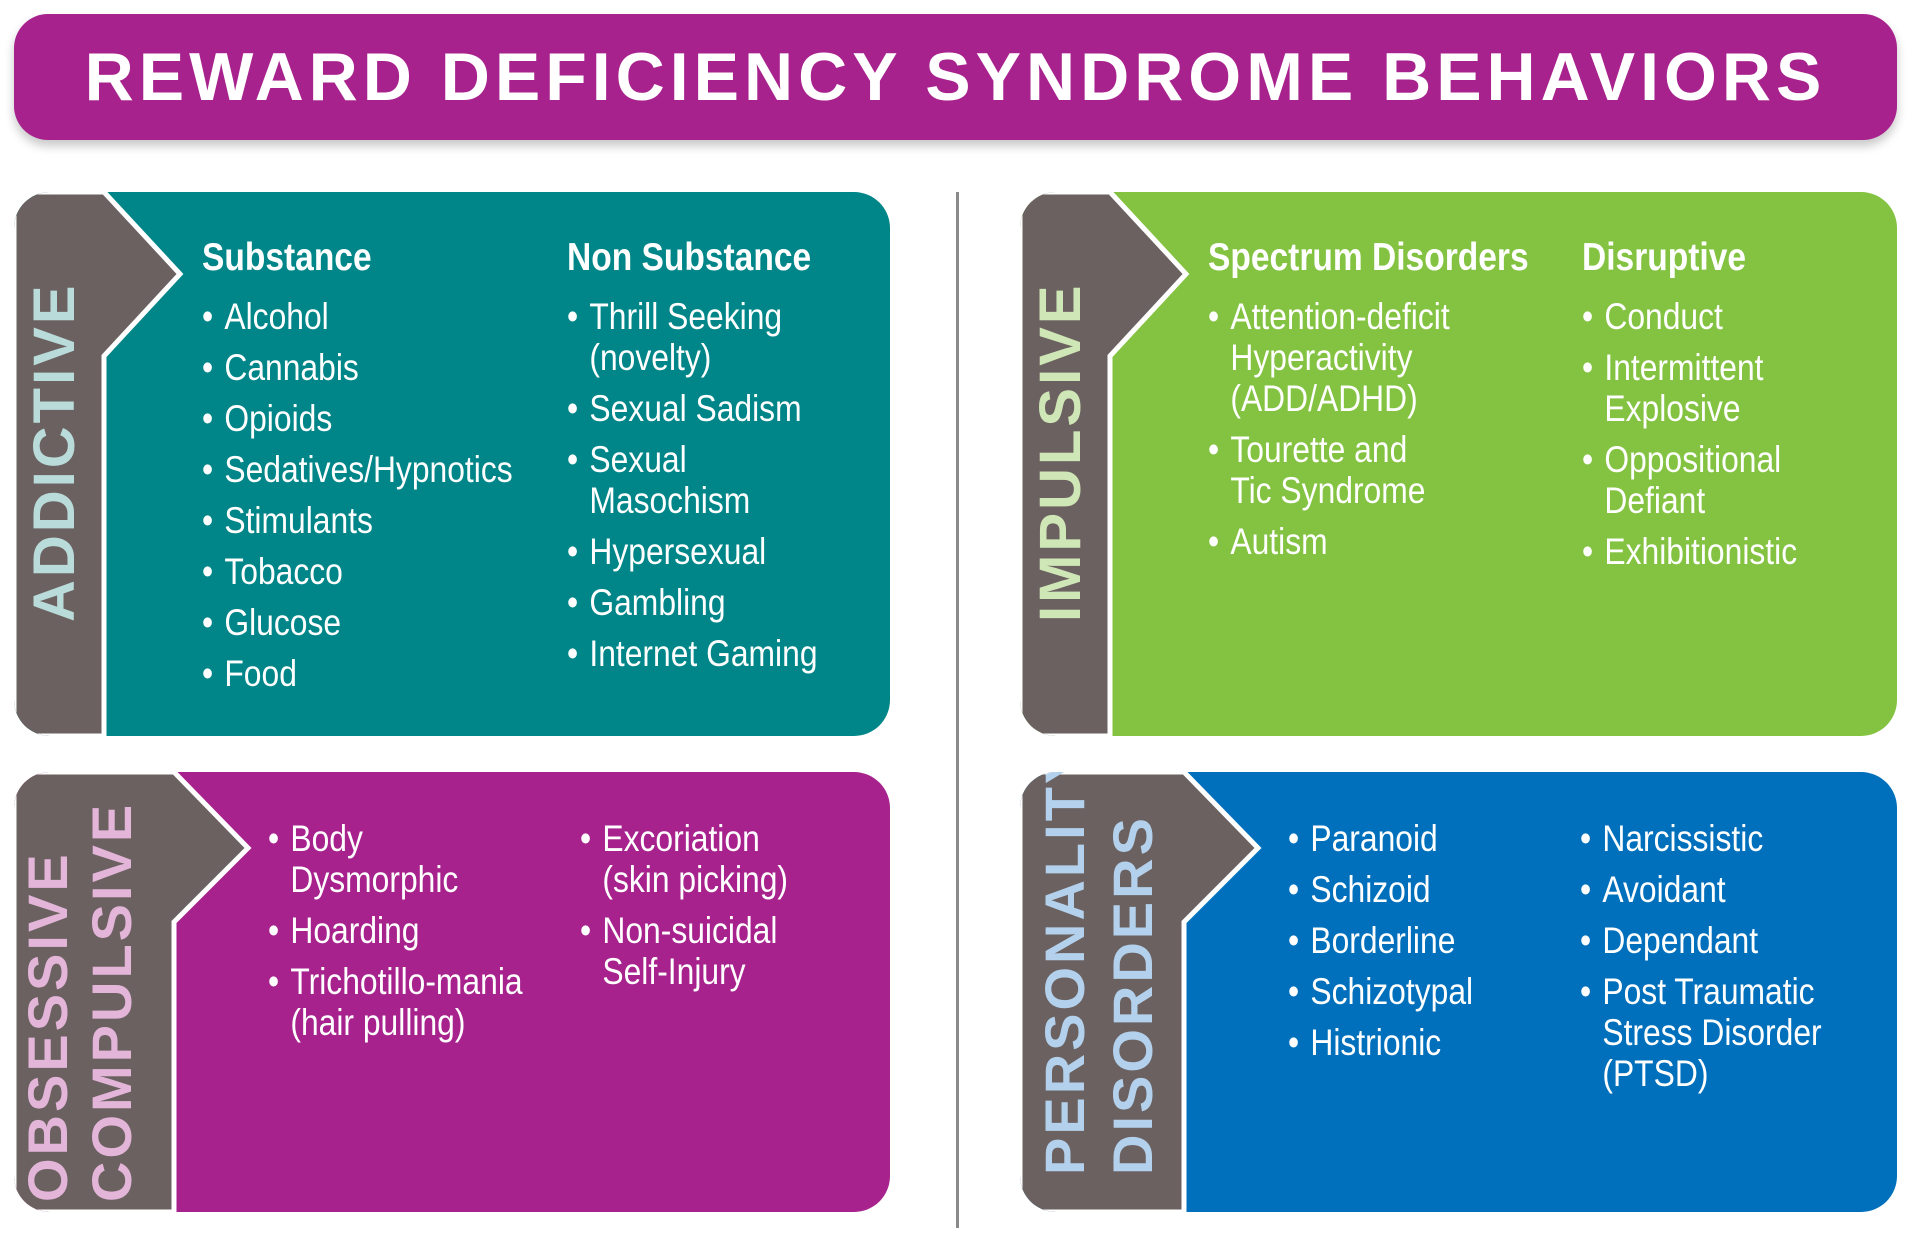  I want to click on list-item: Dependant, so click(1713, 940).